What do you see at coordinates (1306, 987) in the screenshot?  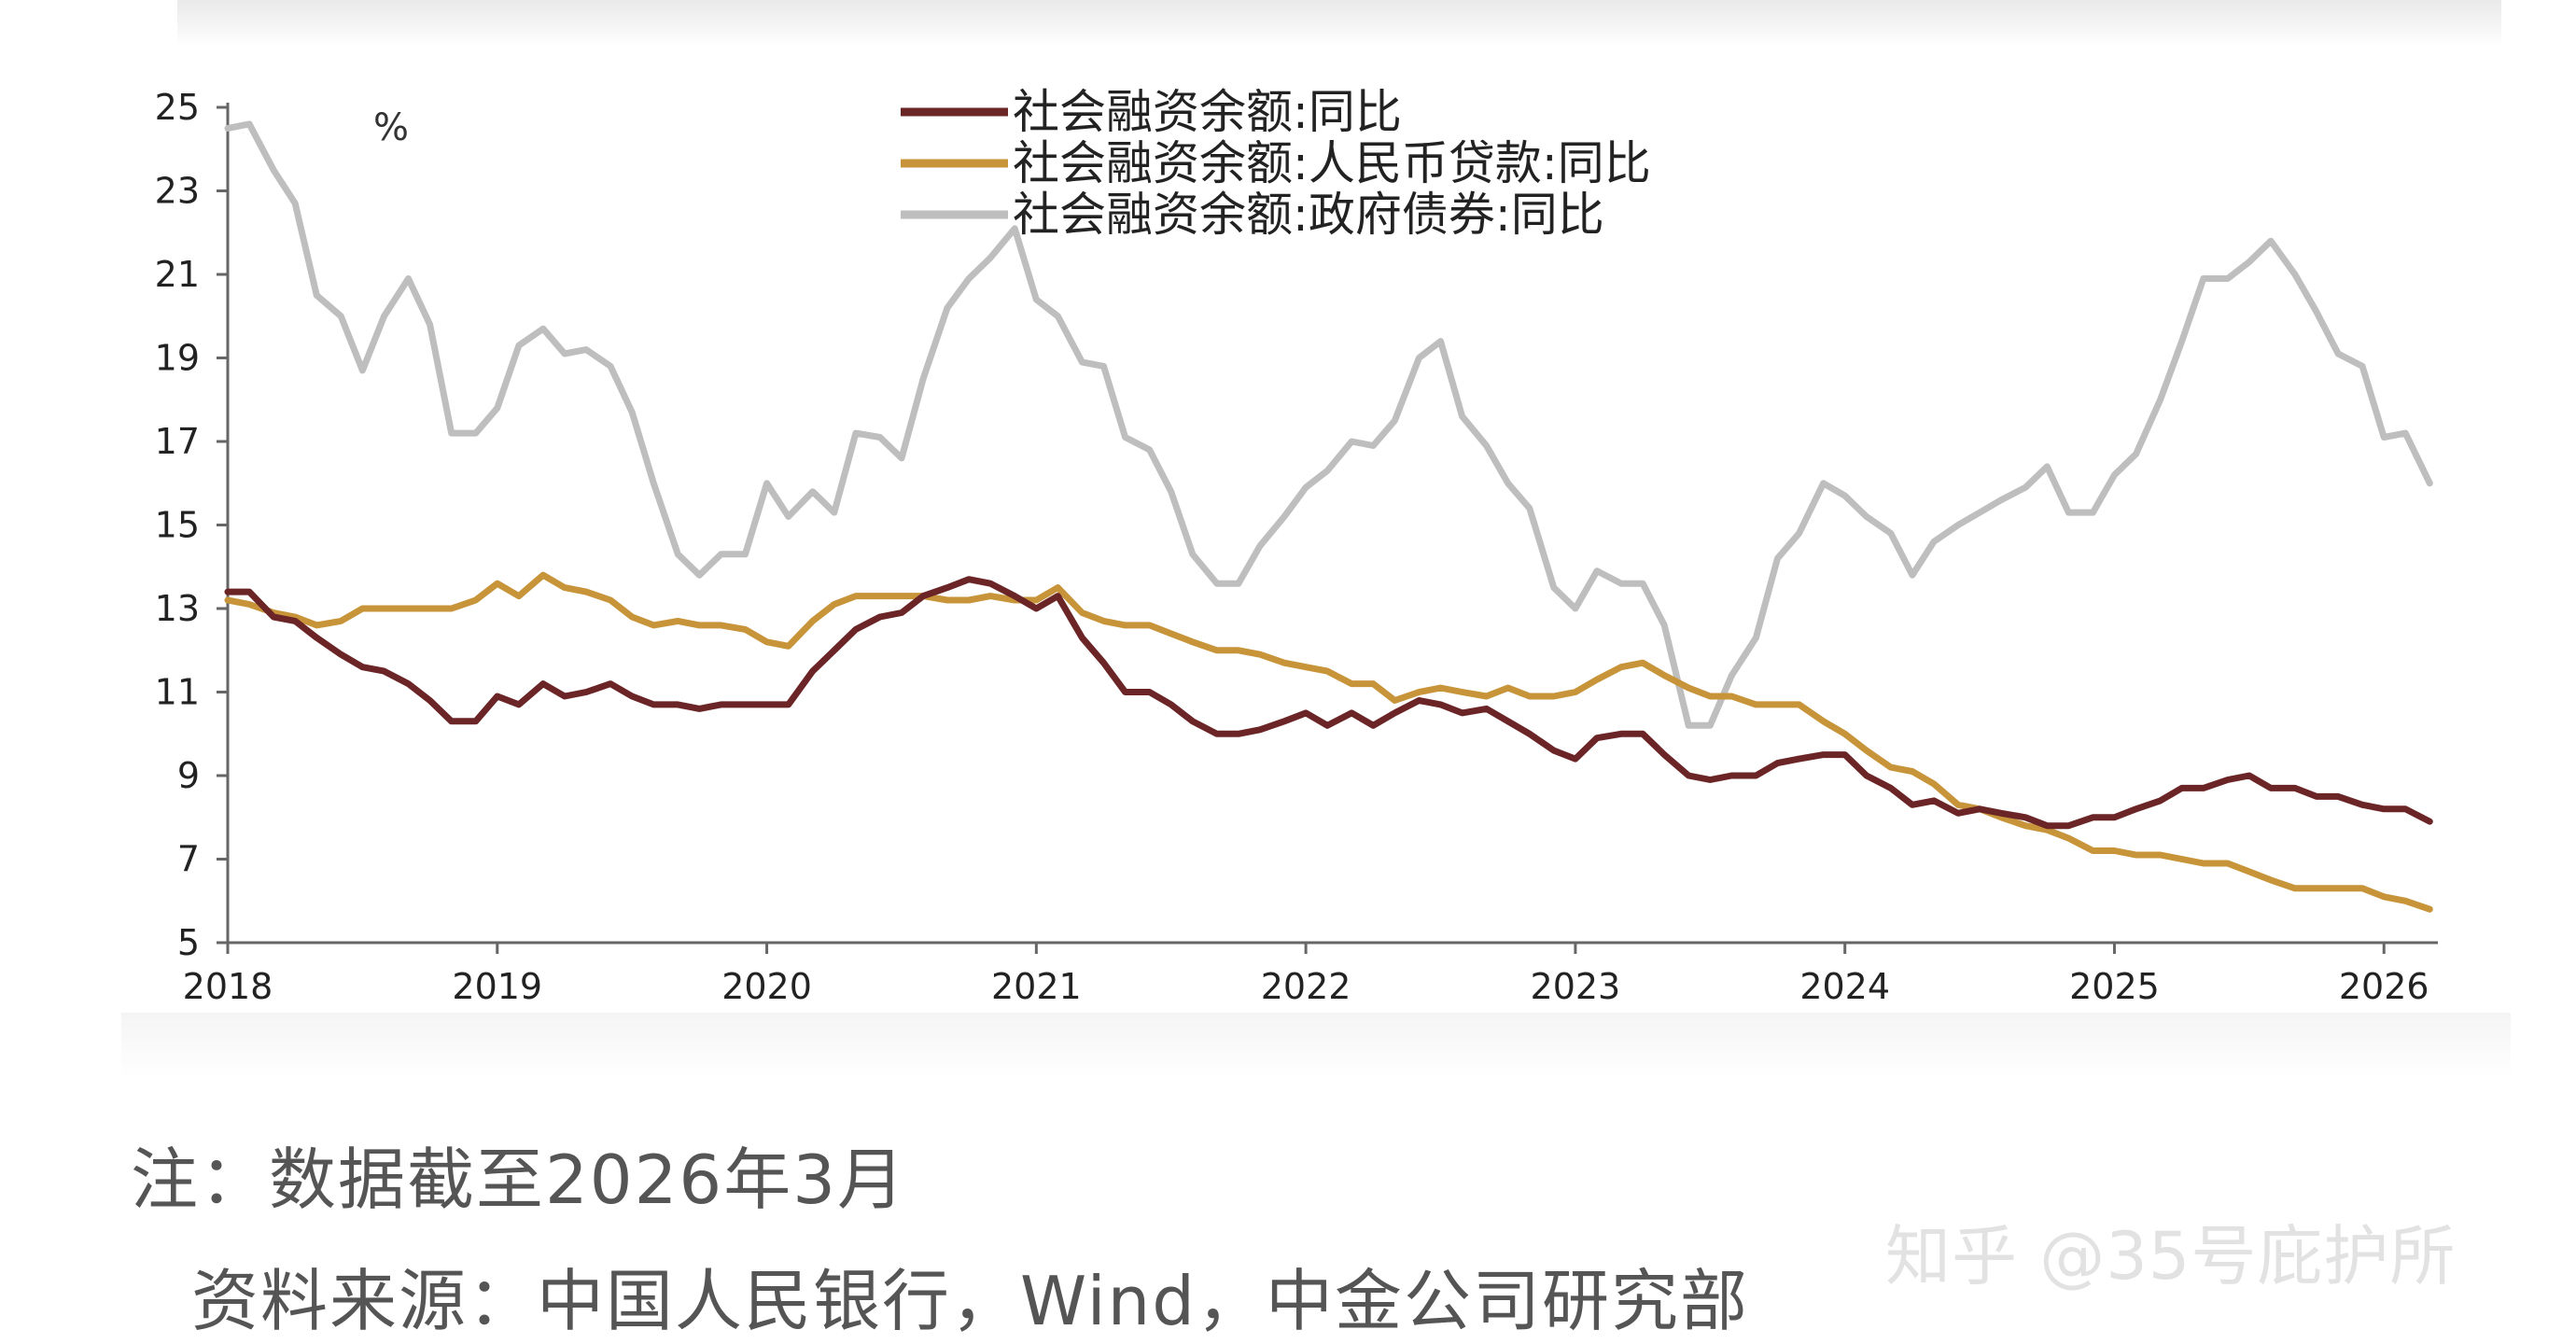 I see `x-tick-label: 2022` at bounding box center [1306, 987].